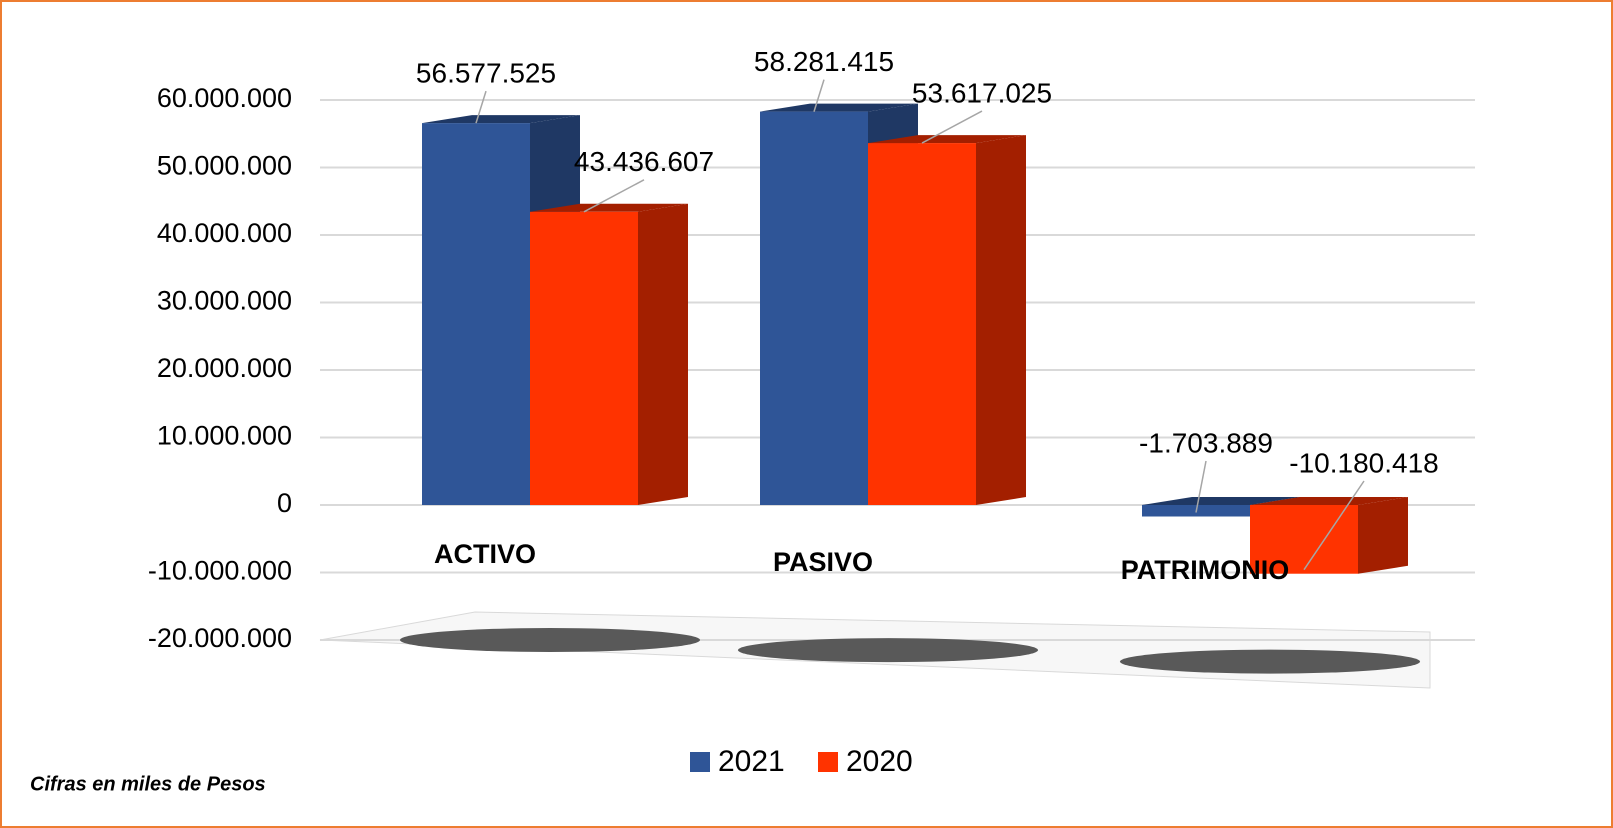  I want to click on y-tick-label: 20.000.000, so click(224, 368).